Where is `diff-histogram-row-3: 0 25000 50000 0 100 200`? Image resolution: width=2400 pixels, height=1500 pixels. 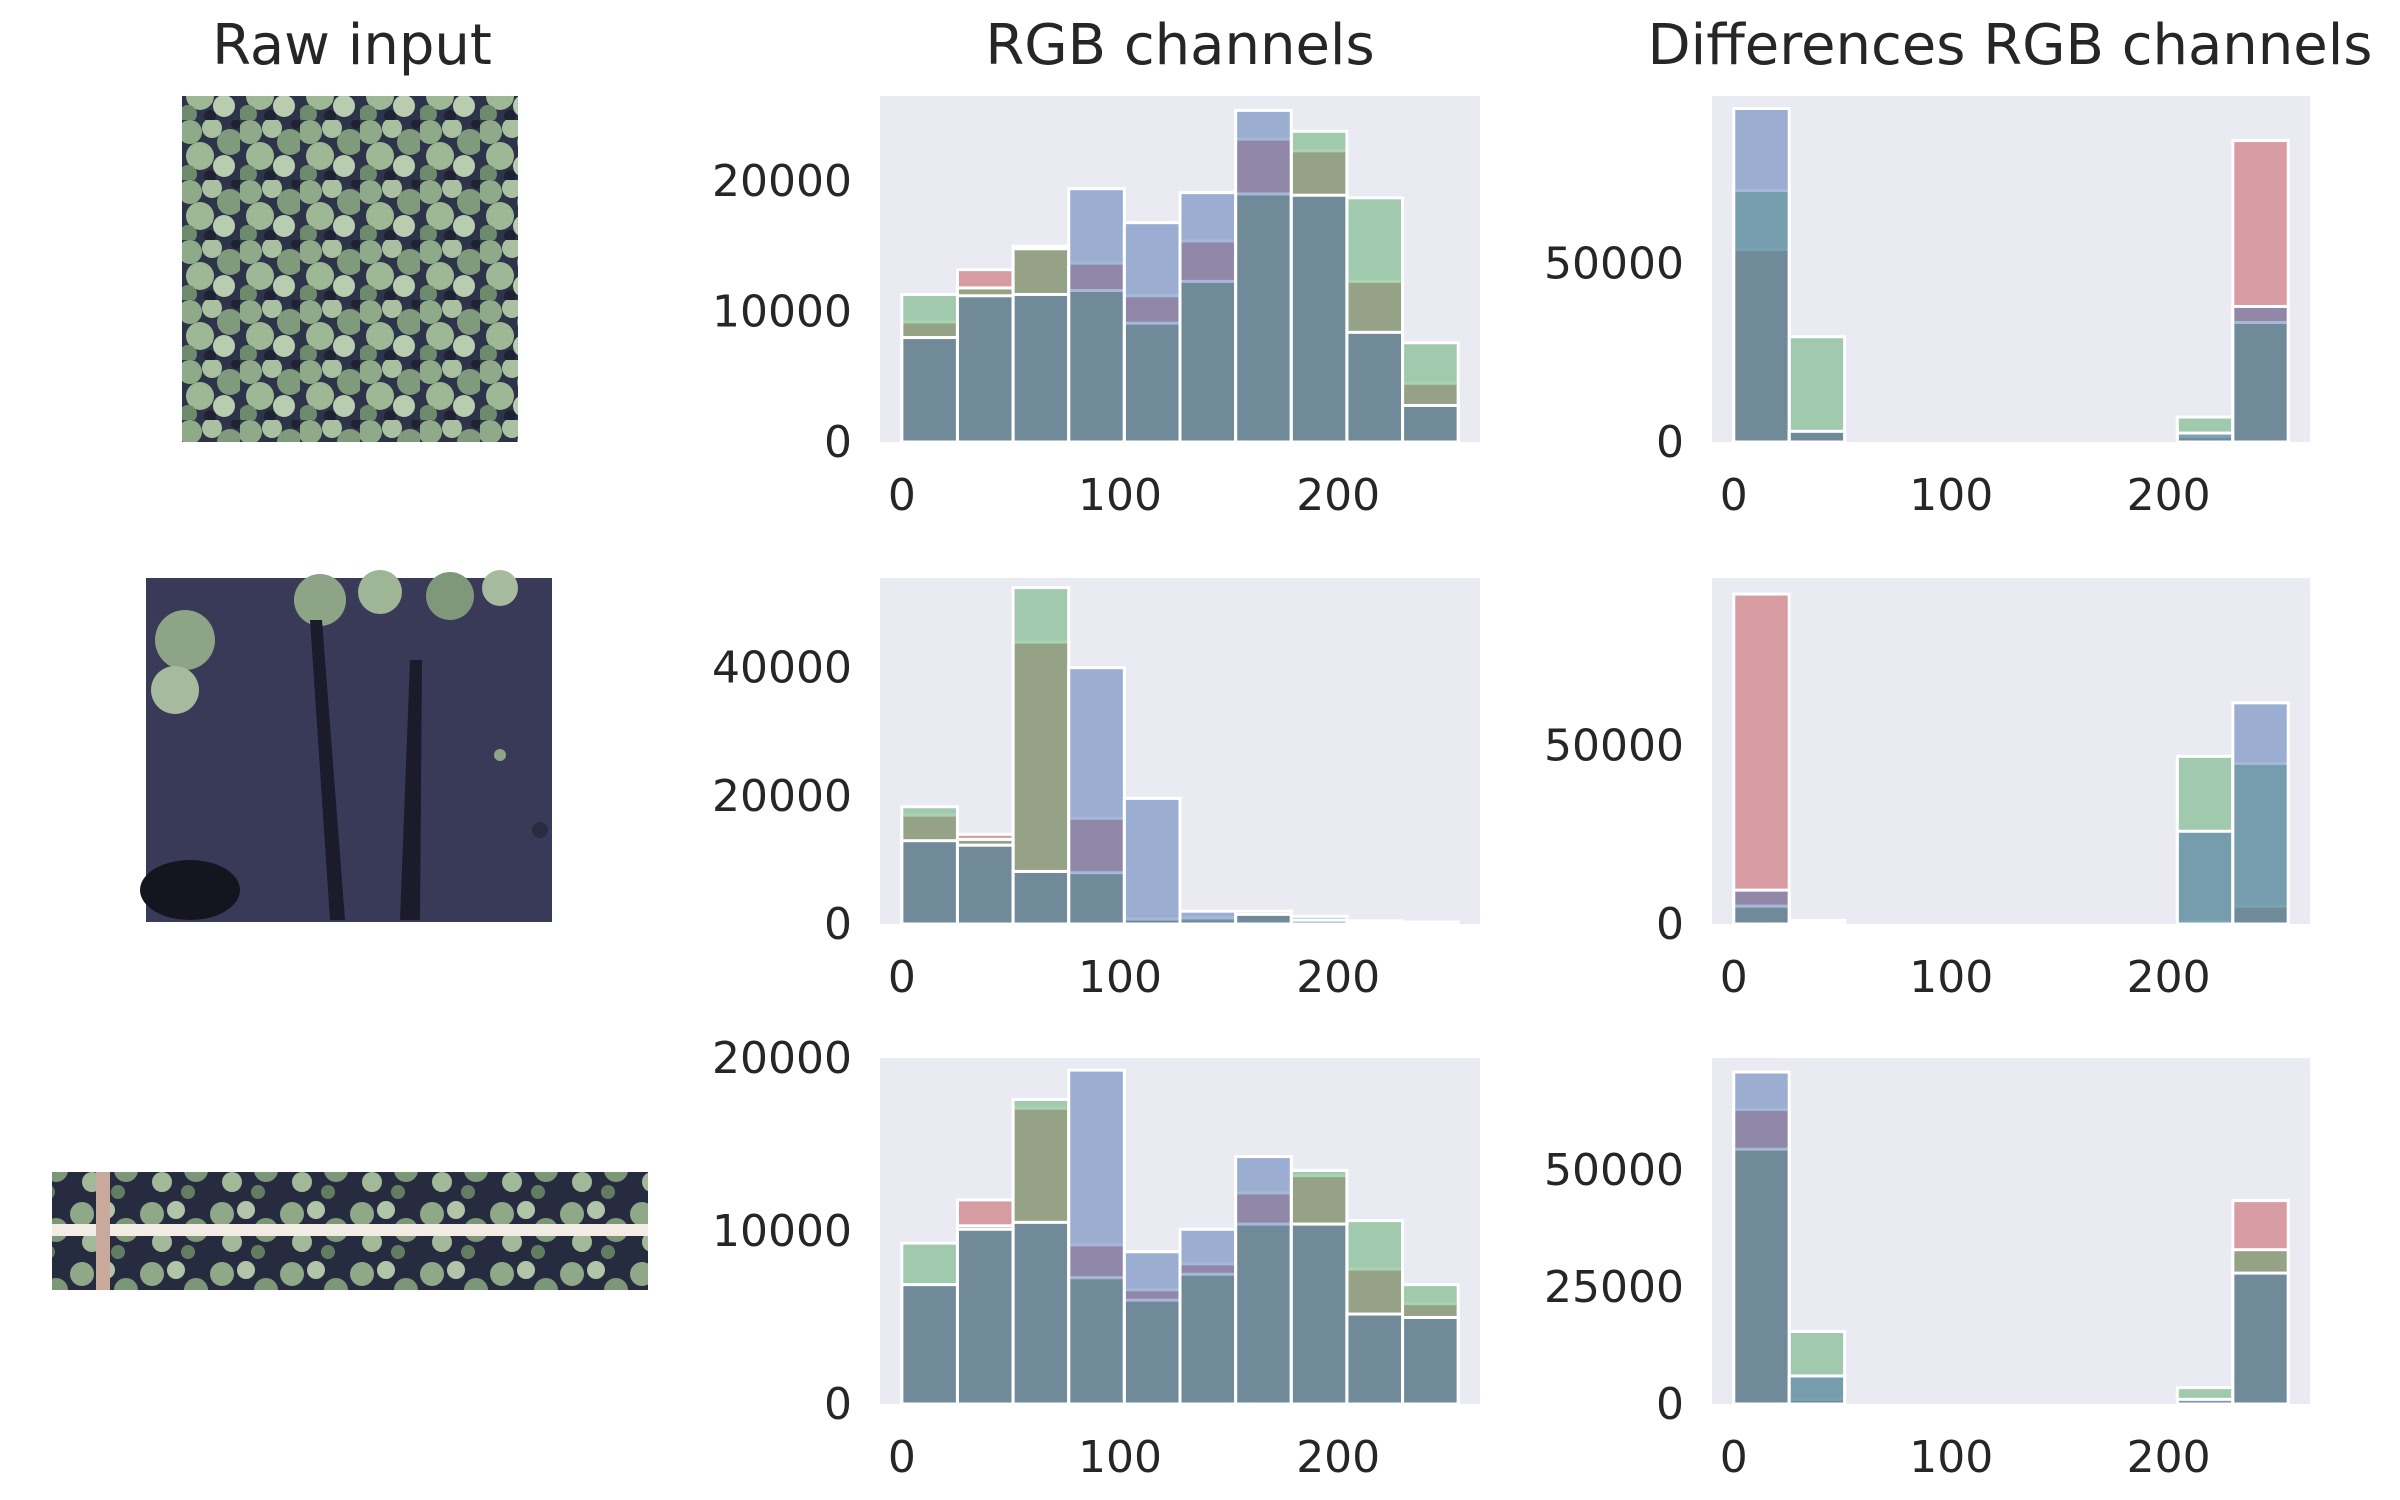
diff-histogram-row-3: 0 25000 50000 0 100 200 is located at coordinates (1927, 1270).